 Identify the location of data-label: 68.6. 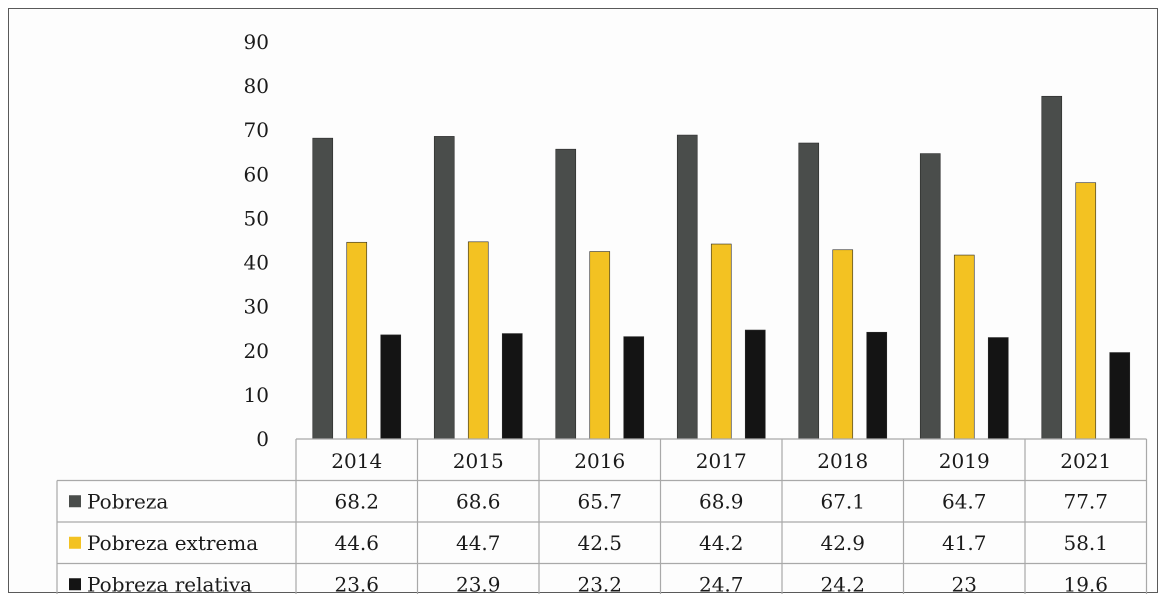
(478, 501).